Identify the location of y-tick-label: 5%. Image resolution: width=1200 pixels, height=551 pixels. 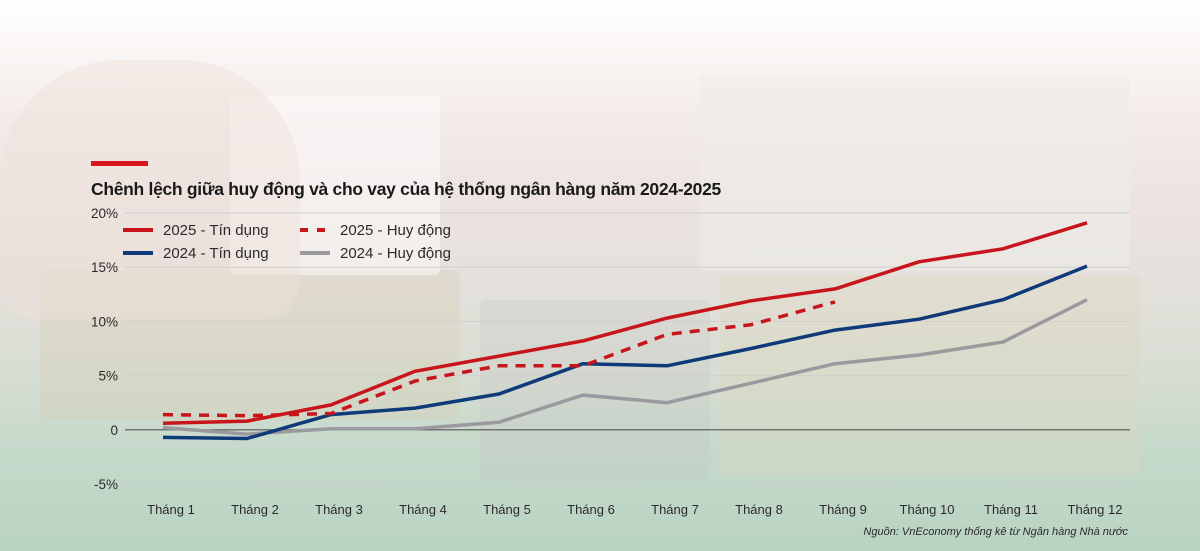
(108, 376).